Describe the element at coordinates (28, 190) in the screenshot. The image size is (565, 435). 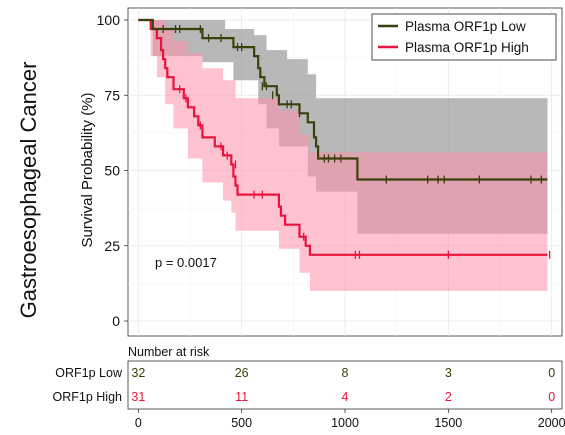
I see `row-label: Gastroesophageal Cancer` at that location.